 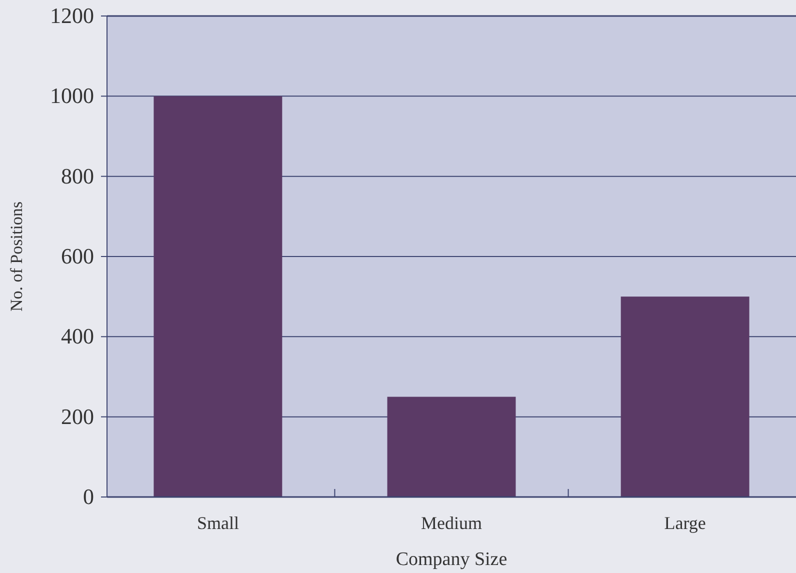 I want to click on x-tick-label: Large, so click(x=685, y=522).